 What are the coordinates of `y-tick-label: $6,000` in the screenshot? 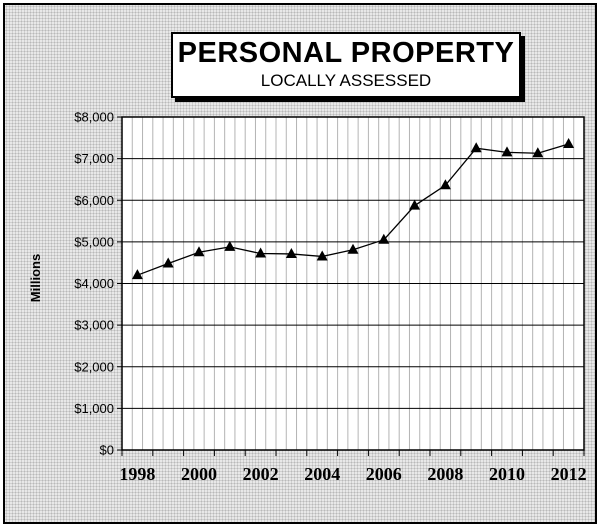 It's located at (94, 200).